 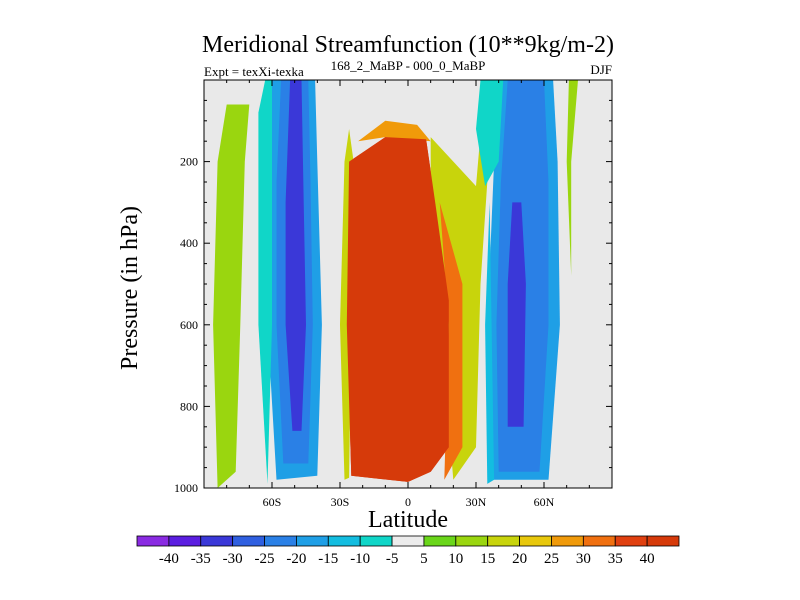 I want to click on colorbar-label: -10, so click(x=360, y=559).